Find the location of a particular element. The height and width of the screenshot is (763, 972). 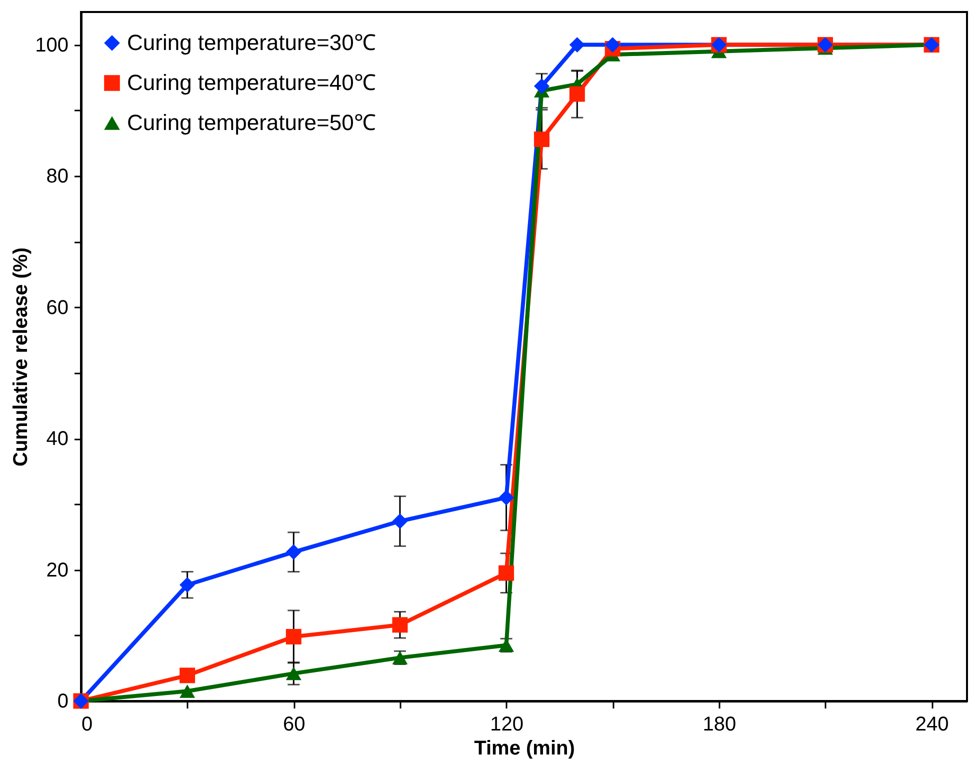

y-tick-label: 80 is located at coordinates (57, 177).